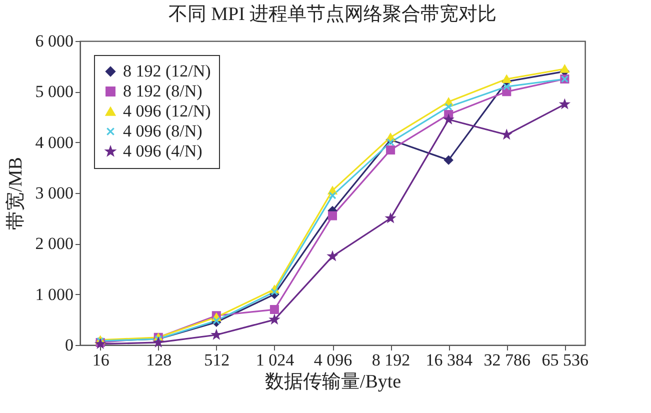 This screenshot has width=651, height=413. I want to click on x-tick-label: 128, so click(159, 360).